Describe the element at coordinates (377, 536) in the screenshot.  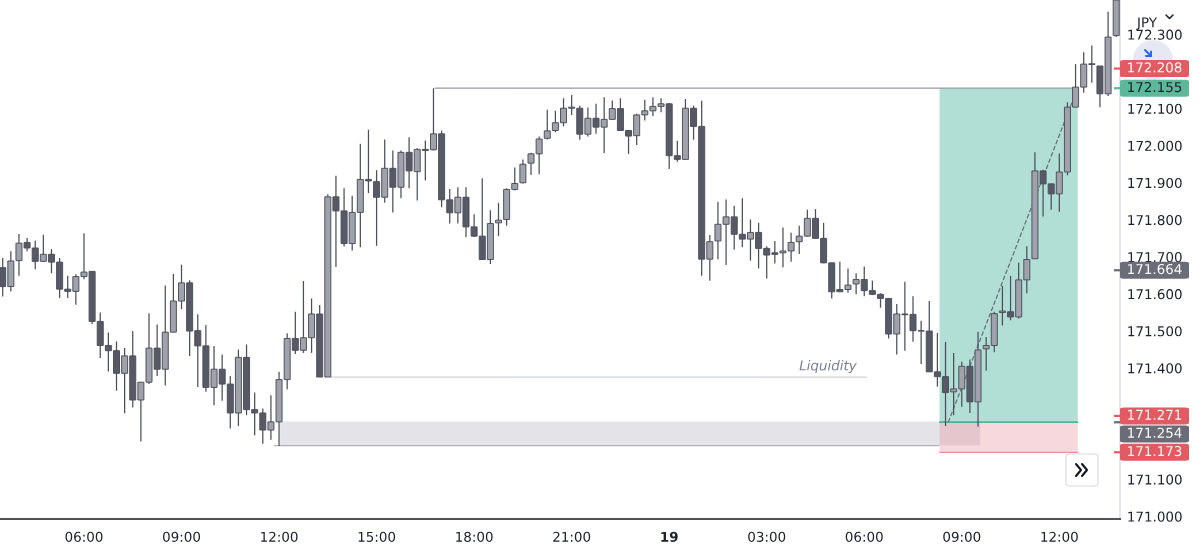
I see `x-tick-label: 15:00` at that location.